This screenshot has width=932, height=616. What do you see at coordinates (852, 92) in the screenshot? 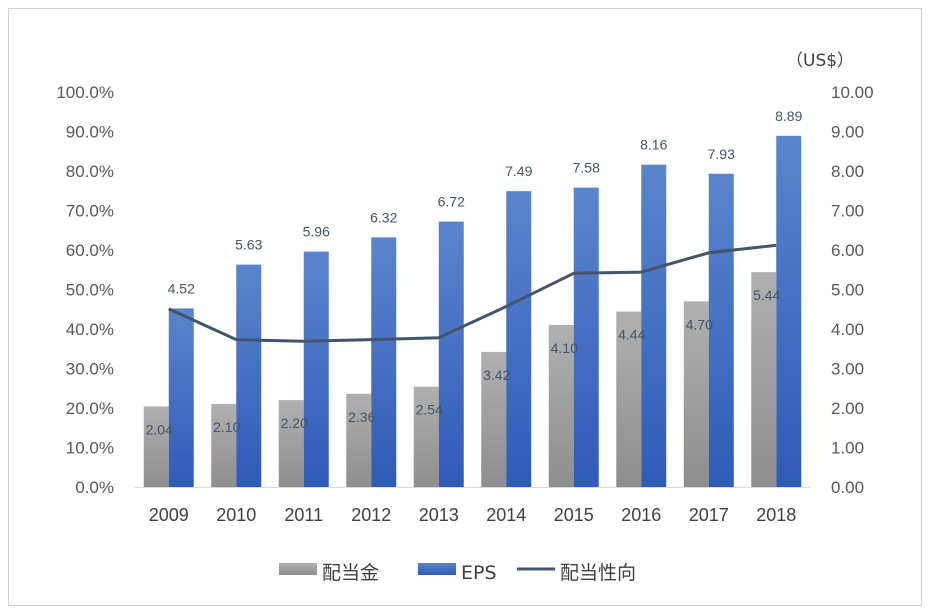
I see `right-axis-tick: 10.00` at bounding box center [852, 92].